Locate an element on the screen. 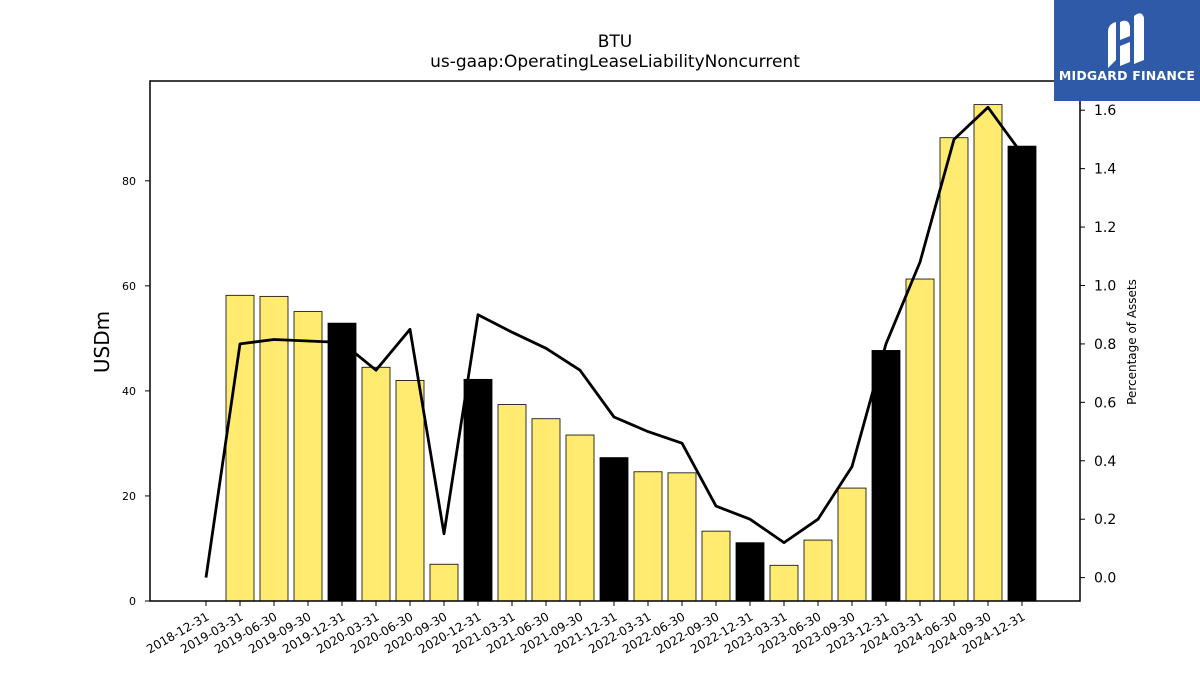  y2-tick-label: 0.4 is located at coordinates (1105, 462).